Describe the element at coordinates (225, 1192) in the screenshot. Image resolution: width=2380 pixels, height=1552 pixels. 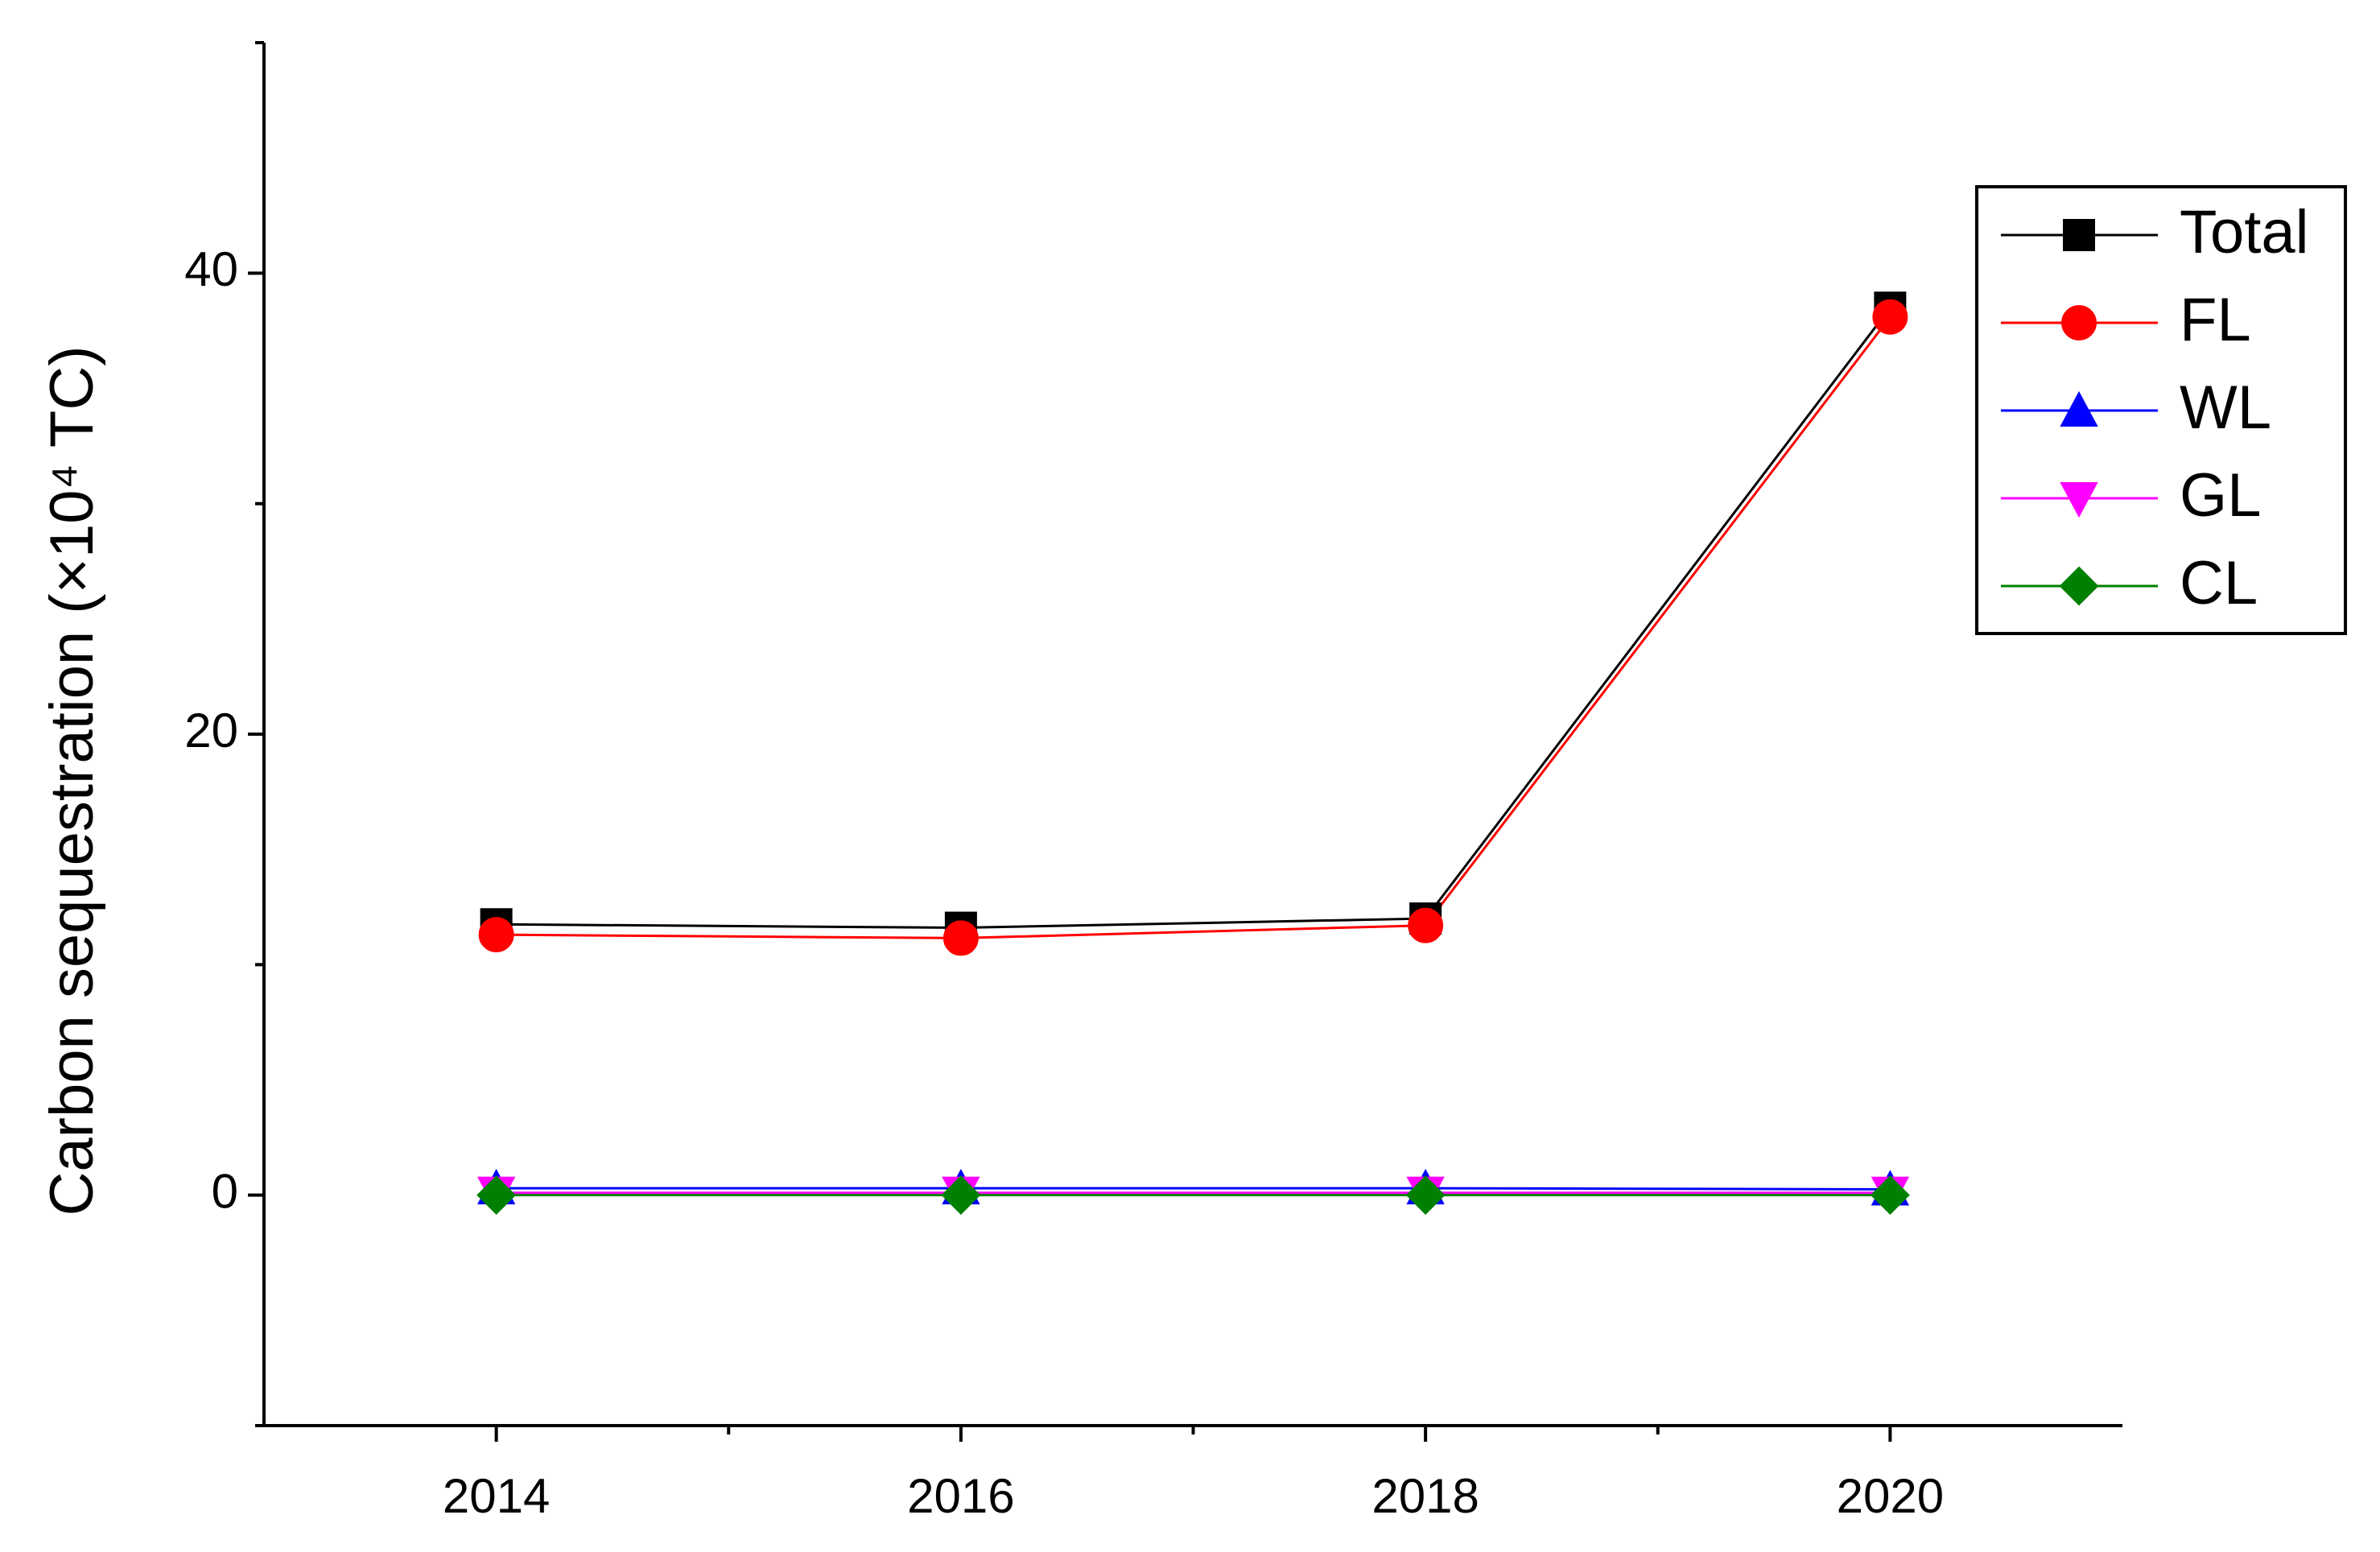
I see `y-tick-label: 0` at that location.